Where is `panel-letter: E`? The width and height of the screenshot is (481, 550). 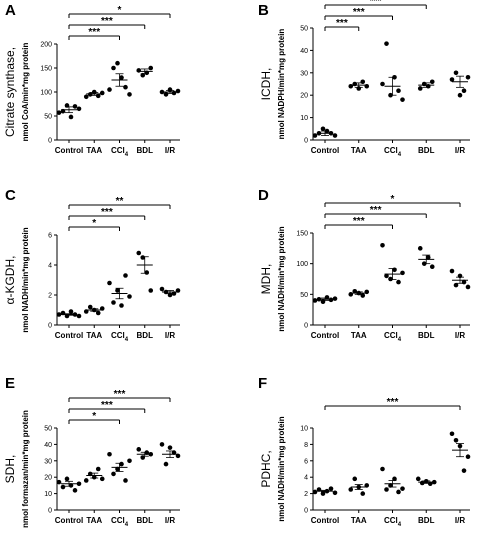
panel-letter: E is located at coordinates (10, 383).